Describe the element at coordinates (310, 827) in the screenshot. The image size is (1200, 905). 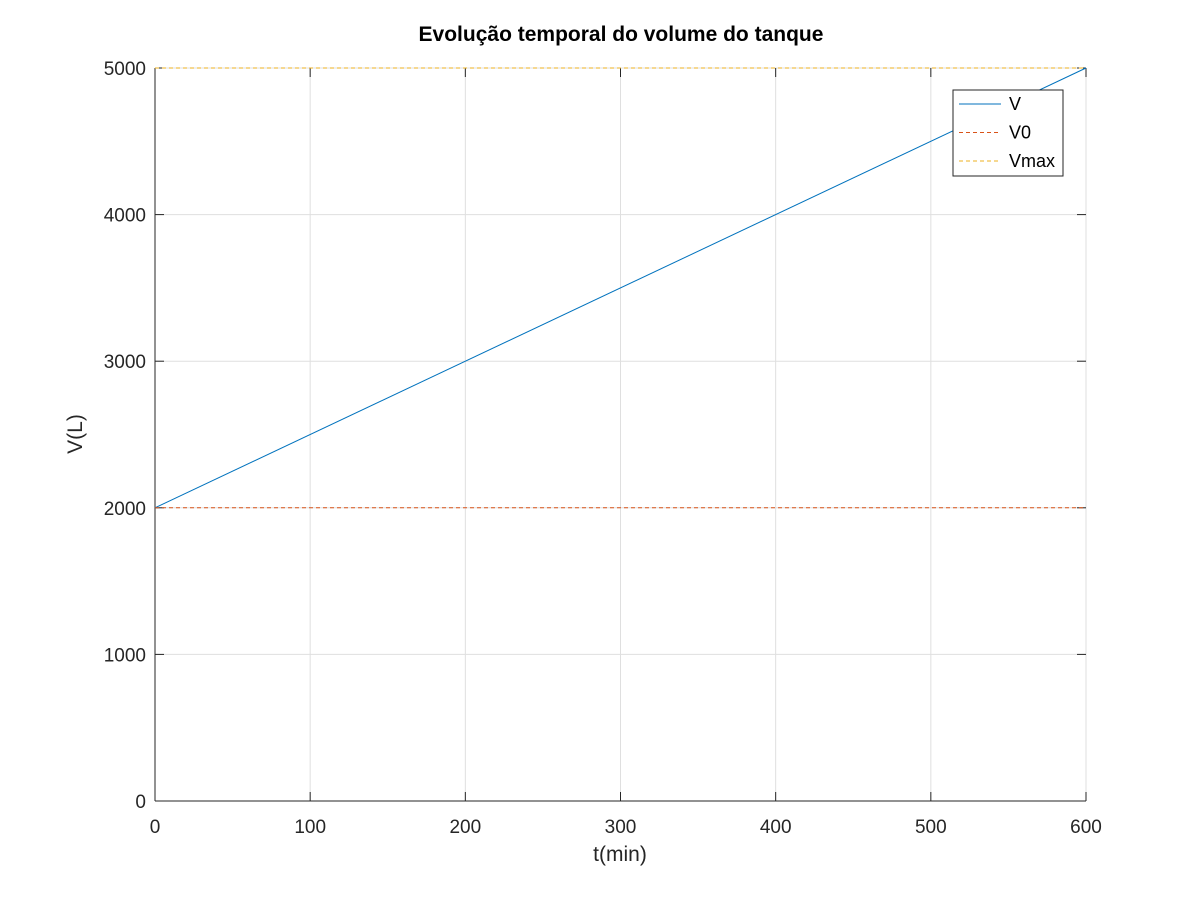
I see `x-tick-label: 100` at that location.